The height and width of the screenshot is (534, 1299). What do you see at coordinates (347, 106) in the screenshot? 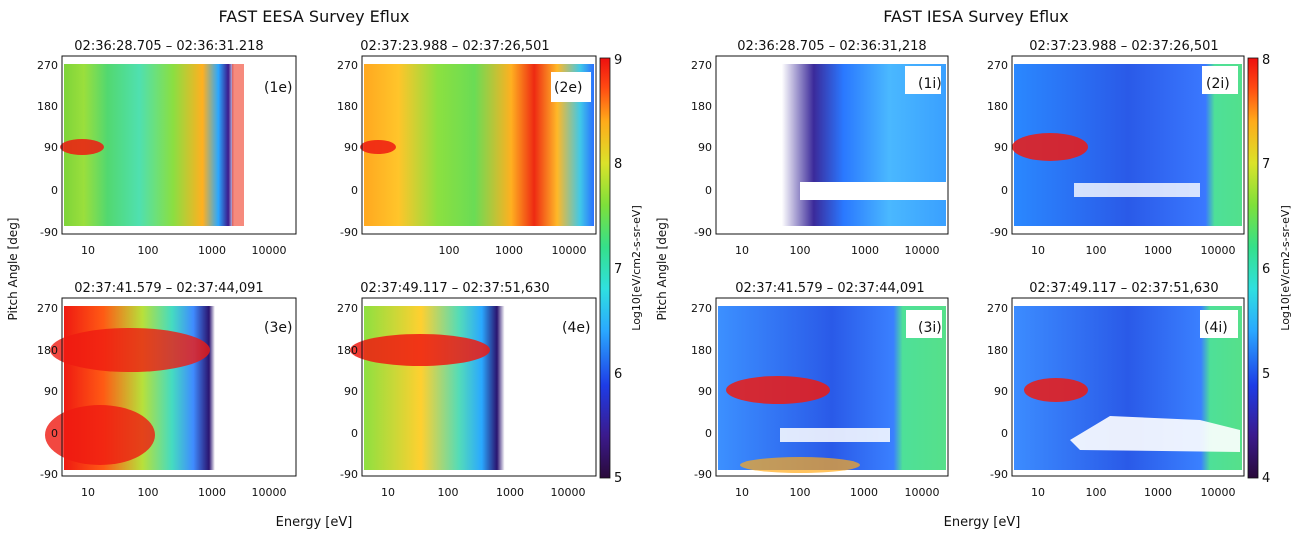
I see `panel-2e-ytick-180: 180` at bounding box center [347, 106].